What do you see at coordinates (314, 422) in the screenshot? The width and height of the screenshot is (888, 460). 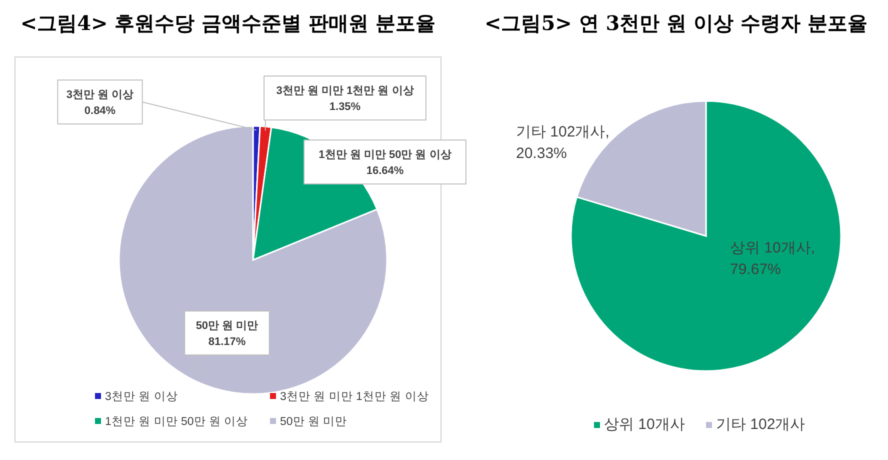 I see `legend-label: 50만 원 미만` at bounding box center [314, 422].